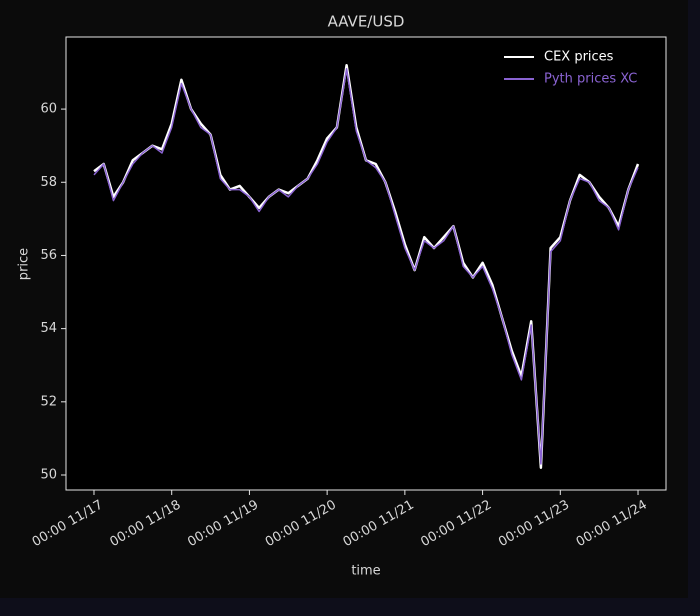  I want to click on x-axis-label: time, so click(365, 571).